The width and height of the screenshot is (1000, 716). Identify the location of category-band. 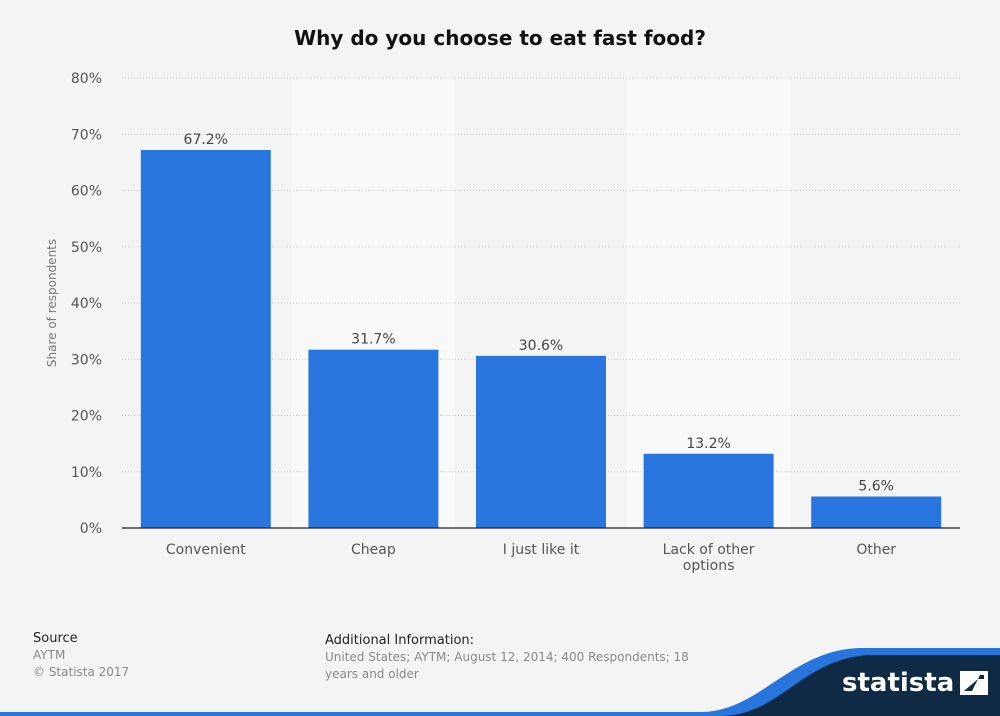
(708, 303).